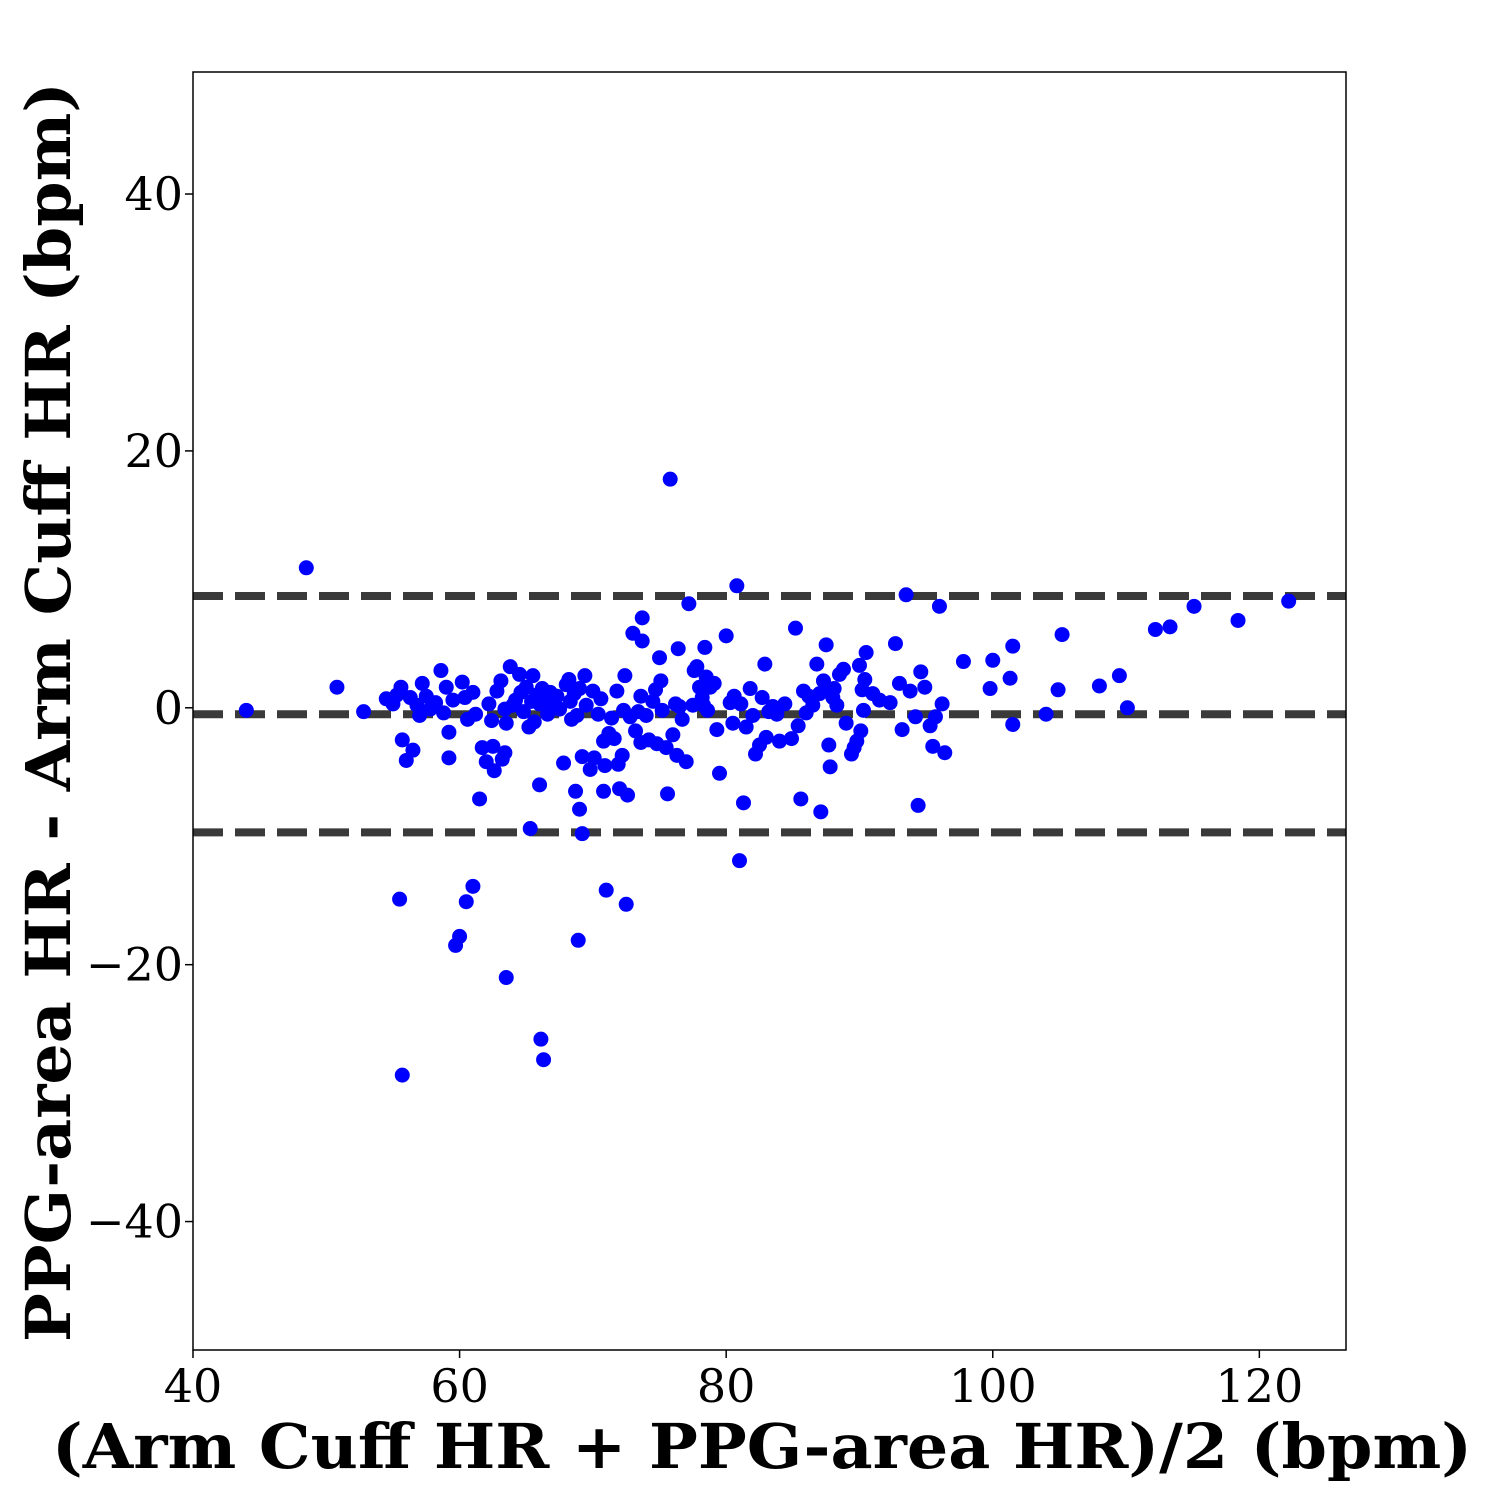 The width and height of the screenshot is (1500, 1500). Describe the element at coordinates (134, 965) in the screenshot. I see `y-tick-label: −20` at that location.